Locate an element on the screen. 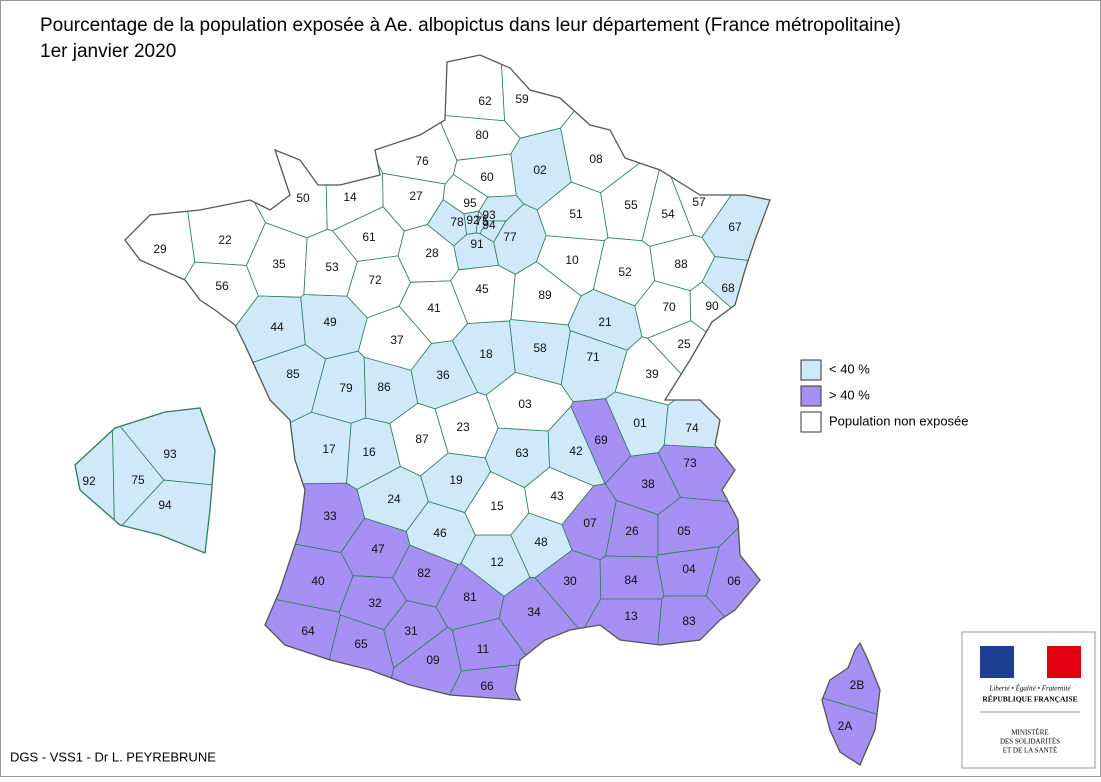 Image resolution: width=1101 pixels, height=782 pixels. department-label: 12 is located at coordinates (497, 562).